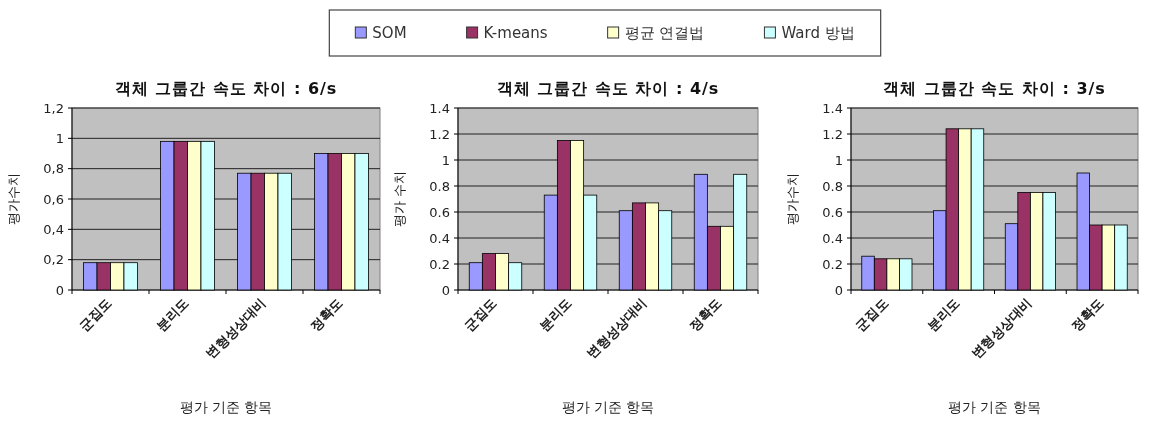 The width and height of the screenshot is (1157, 426). What do you see at coordinates (664, 33) in the screenshot?
I see `legend-label: 평균 연결법` at bounding box center [664, 33].